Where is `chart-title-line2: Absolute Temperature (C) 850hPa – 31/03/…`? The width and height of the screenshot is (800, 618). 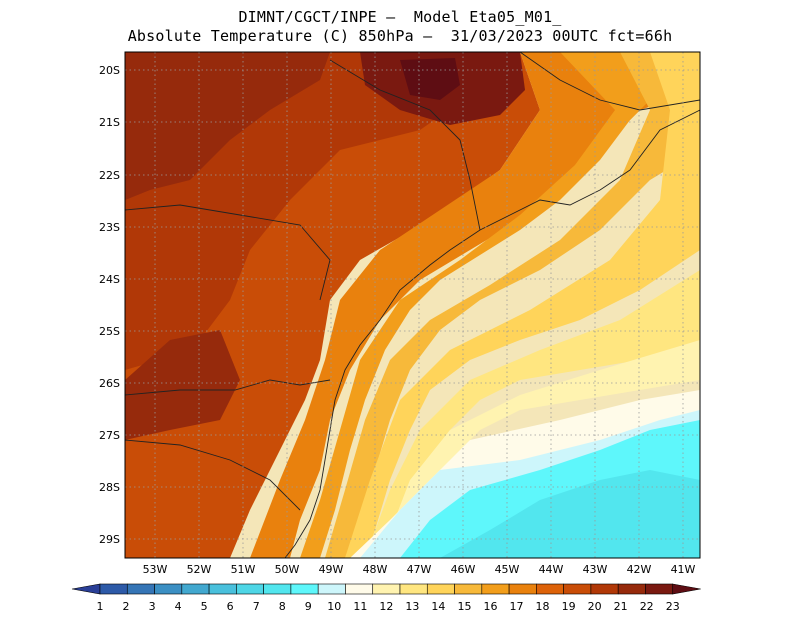
chart-title-line2: Absolute Temperature (C) 850hPa – 31/03/… is located at coordinates (400, 36).